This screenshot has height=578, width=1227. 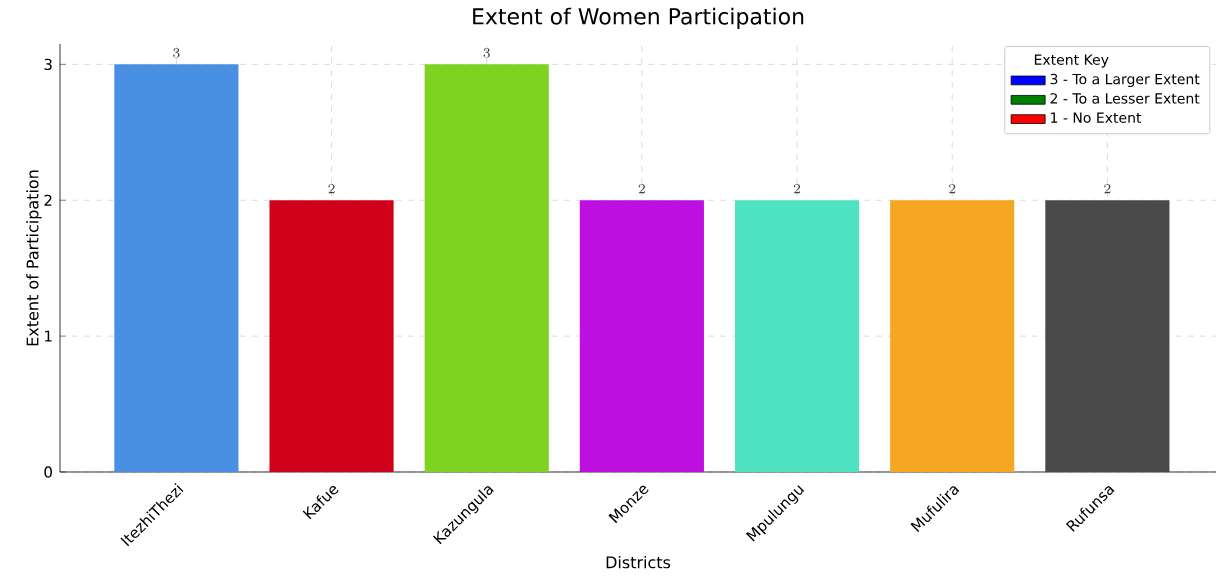 I want to click on legend-label: 2 - To a Lesser Extent, so click(x=1125, y=98).